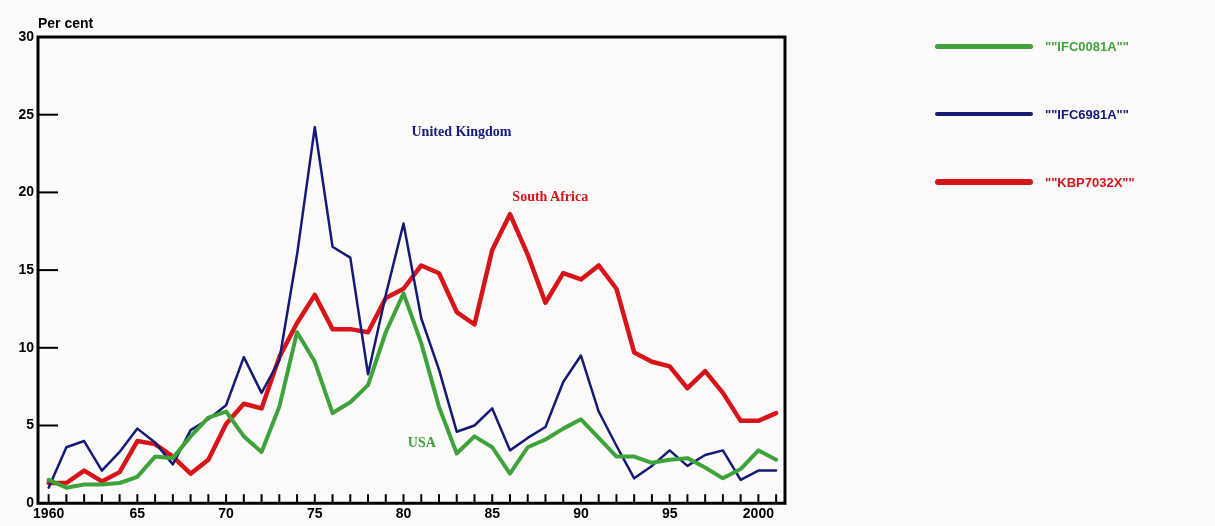 The height and width of the screenshot is (526, 1215). I want to click on y-tick-label: 20, so click(26, 191).